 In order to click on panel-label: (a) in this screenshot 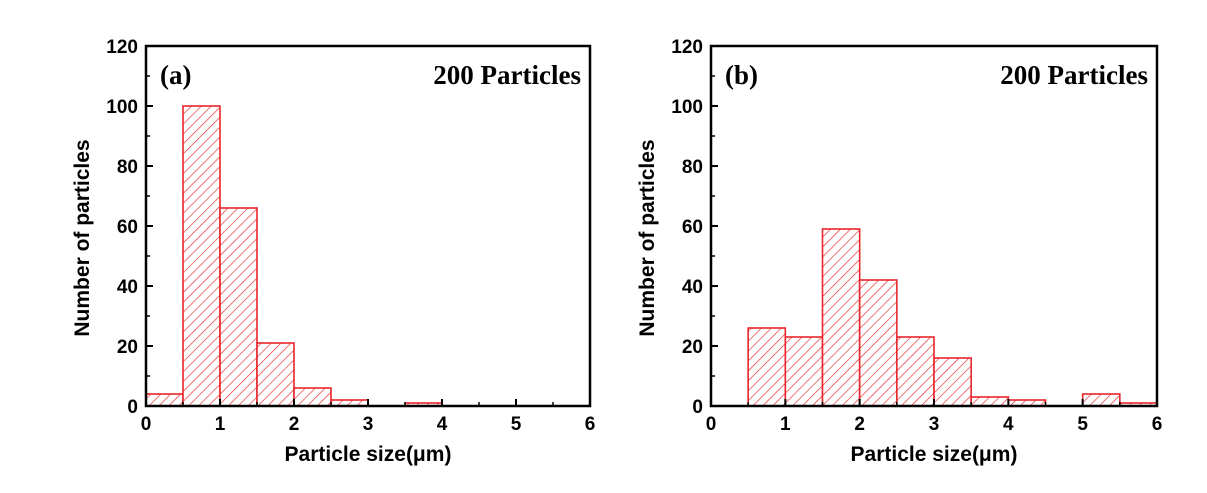, I will do `click(175, 75)`.